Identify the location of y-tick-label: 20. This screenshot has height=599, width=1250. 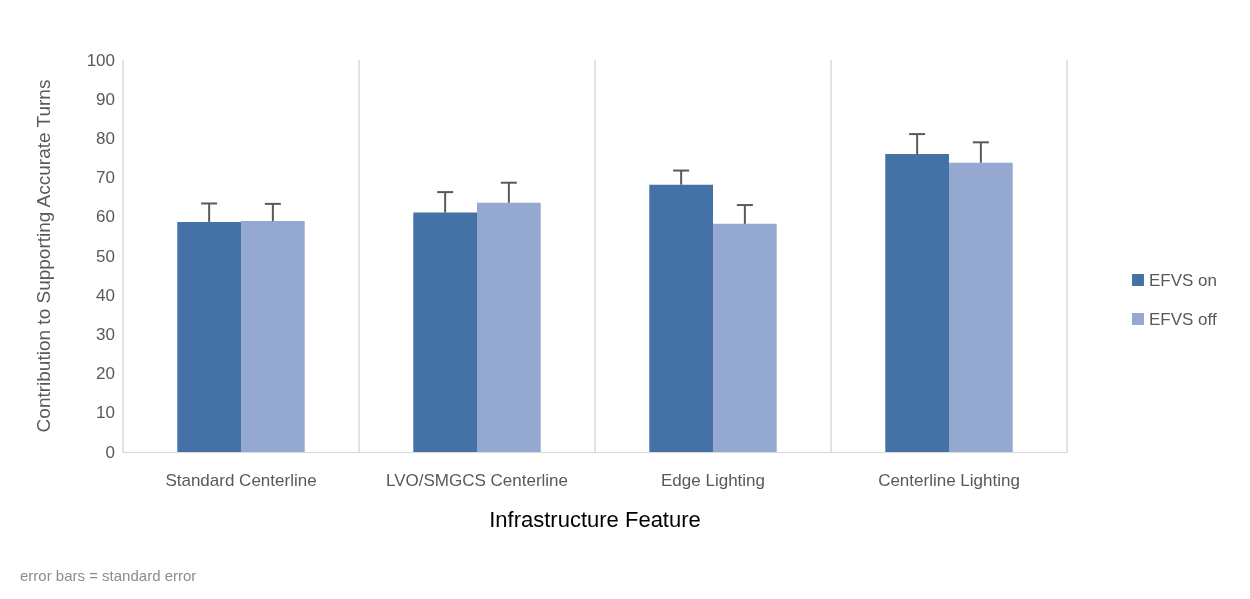
(105, 374).